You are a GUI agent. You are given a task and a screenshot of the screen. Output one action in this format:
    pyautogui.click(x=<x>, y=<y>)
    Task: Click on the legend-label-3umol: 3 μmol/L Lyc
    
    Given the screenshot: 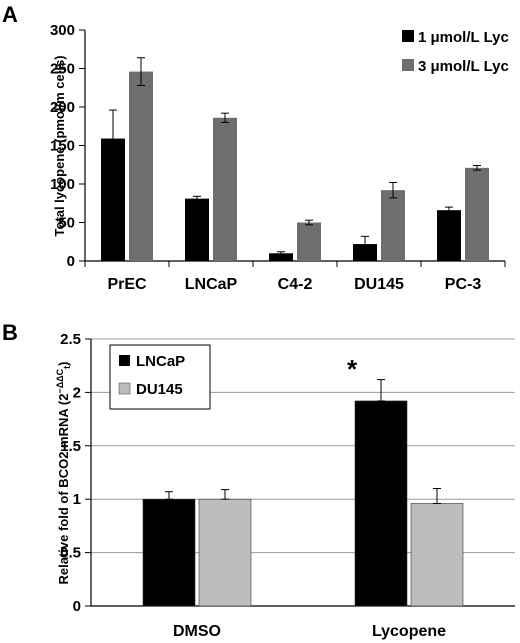 What is the action you would take?
    pyautogui.click(x=463, y=66)
    